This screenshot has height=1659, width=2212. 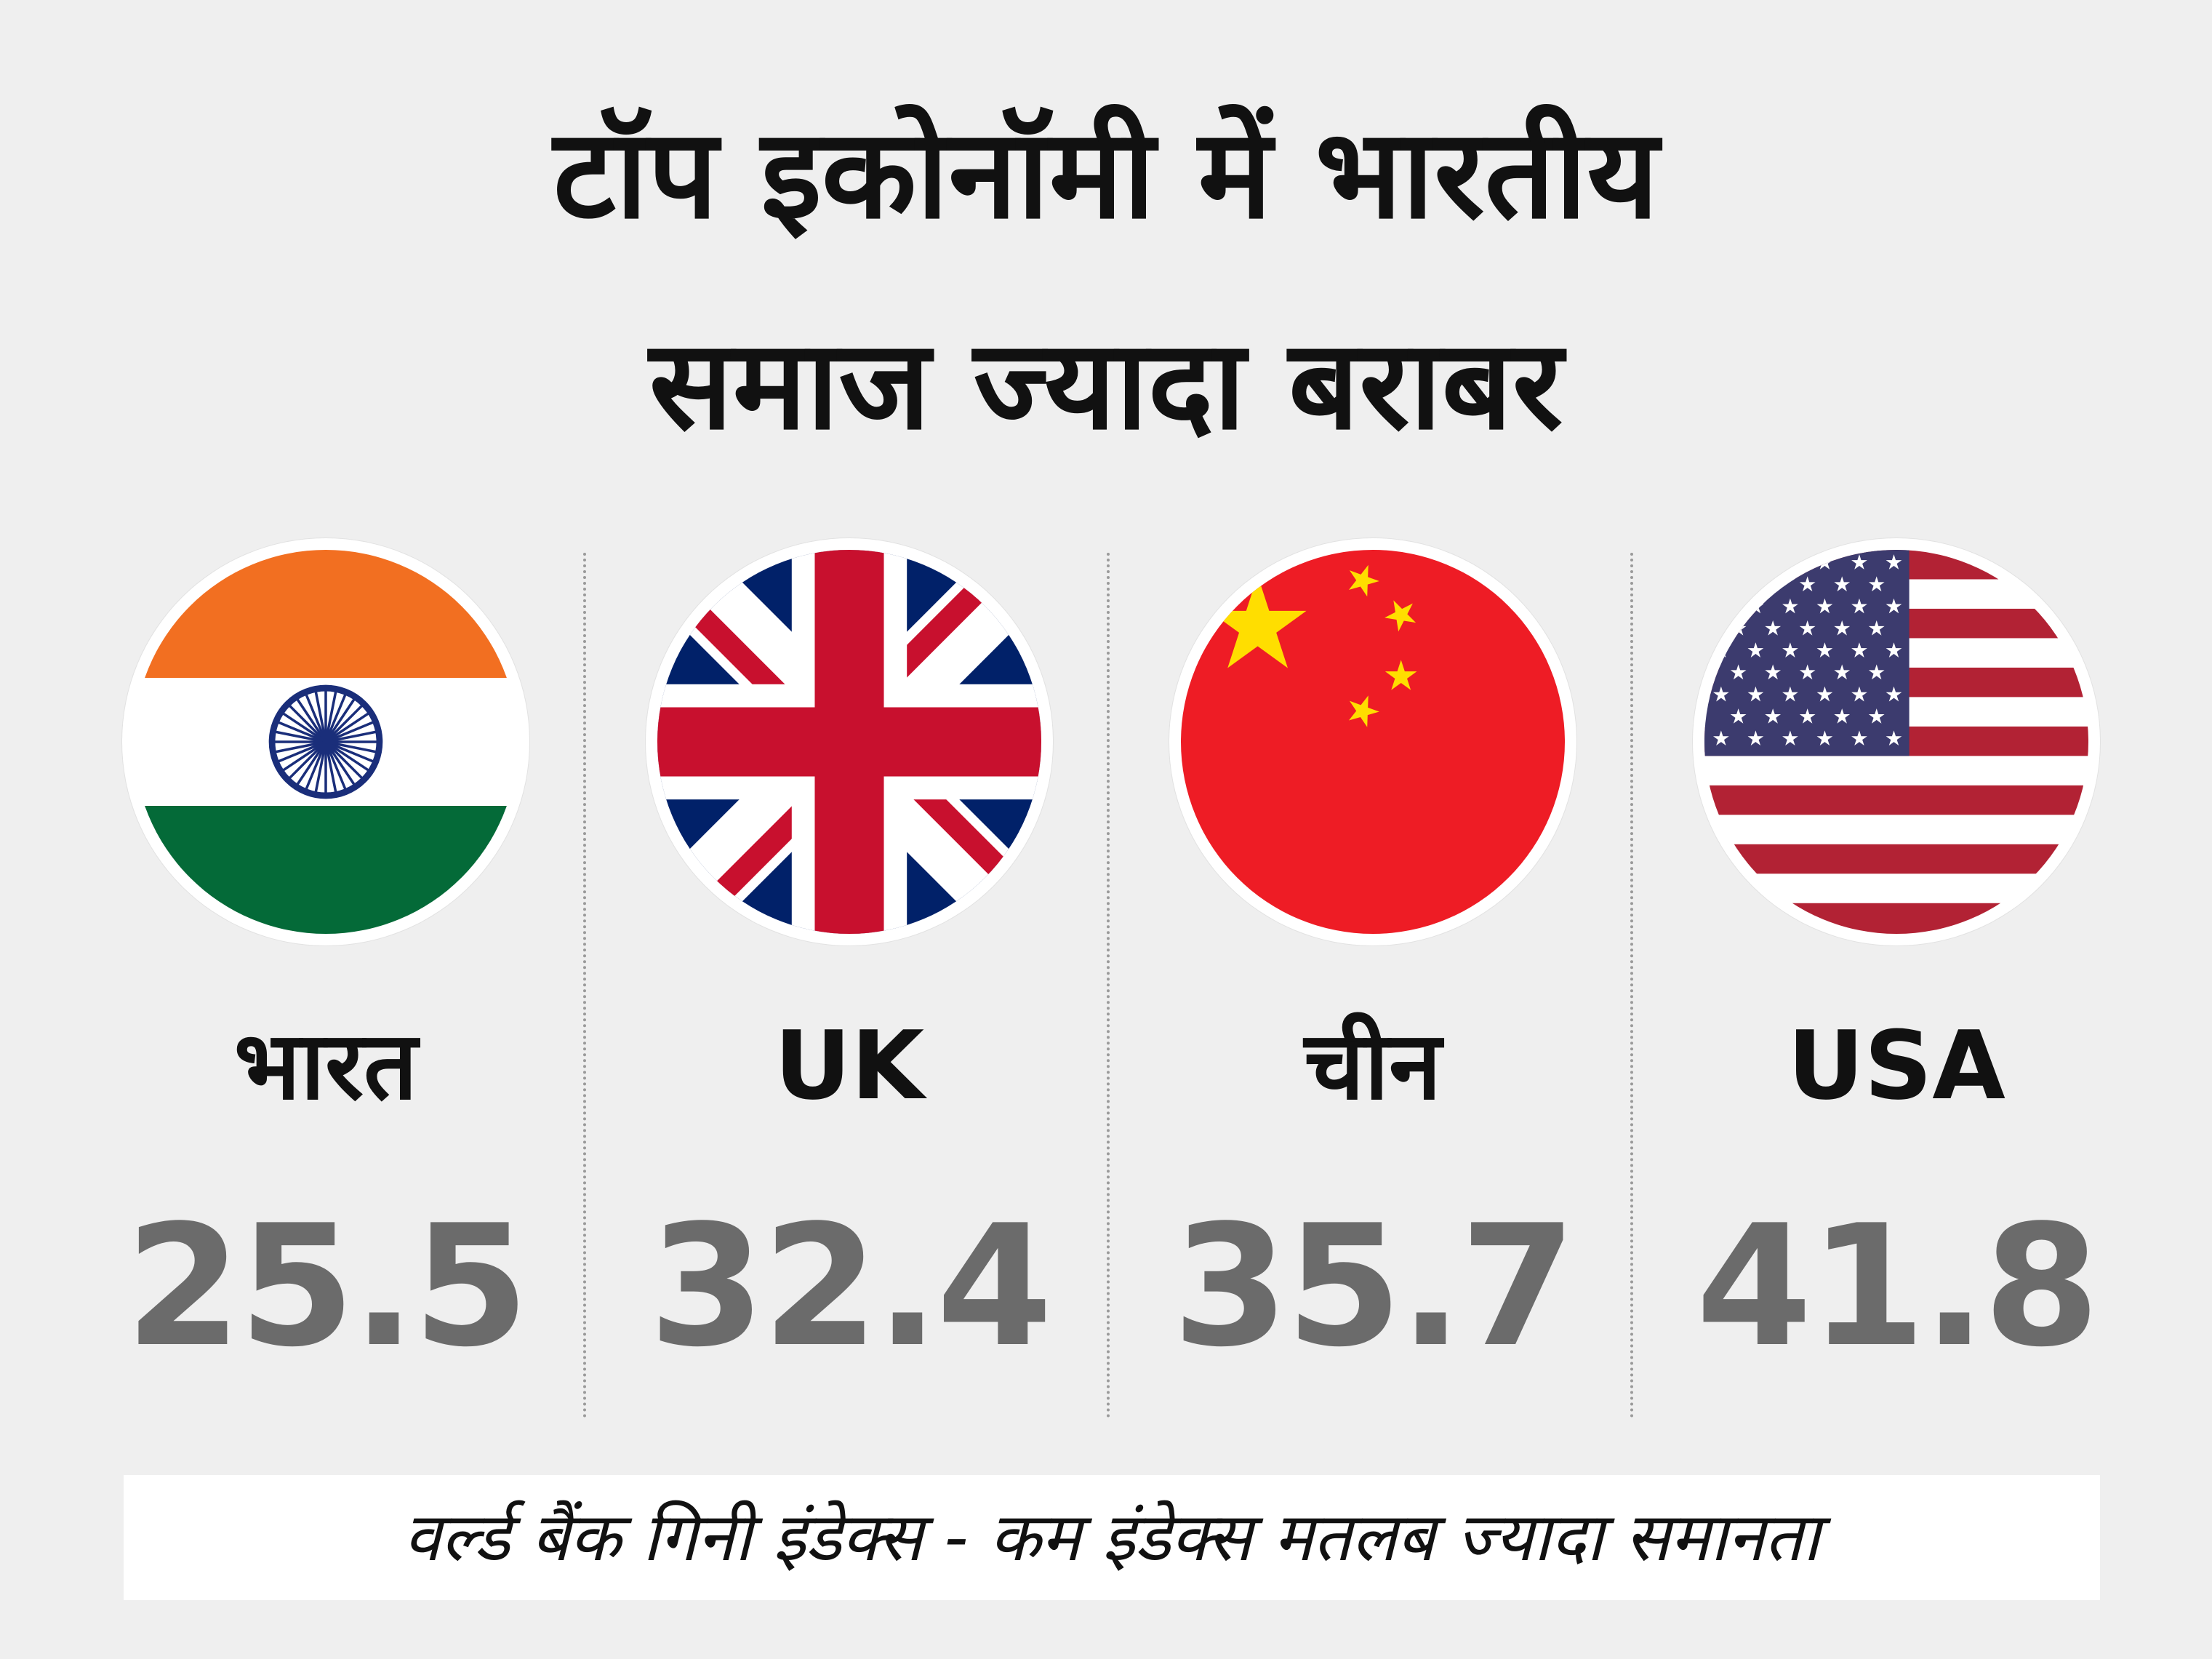 I want to click on india-flag-icon, so click(x=326, y=742).